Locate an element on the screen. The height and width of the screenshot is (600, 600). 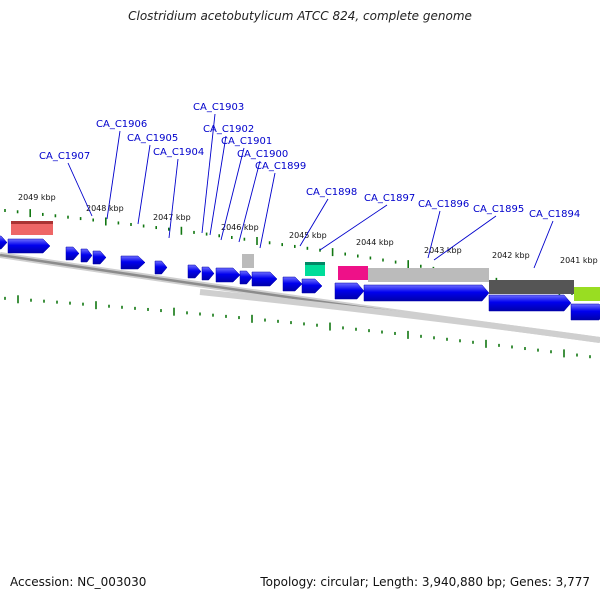
gene-label: CA_C1906 is located at coordinates (121, 124).